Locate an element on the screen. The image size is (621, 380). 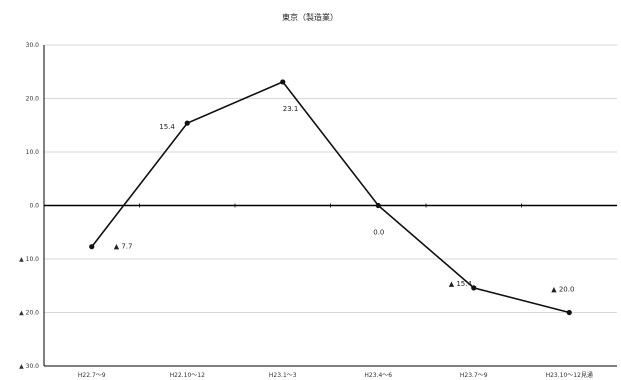
x-tick-label: H23.1～3 is located at coordinates (283, 375).